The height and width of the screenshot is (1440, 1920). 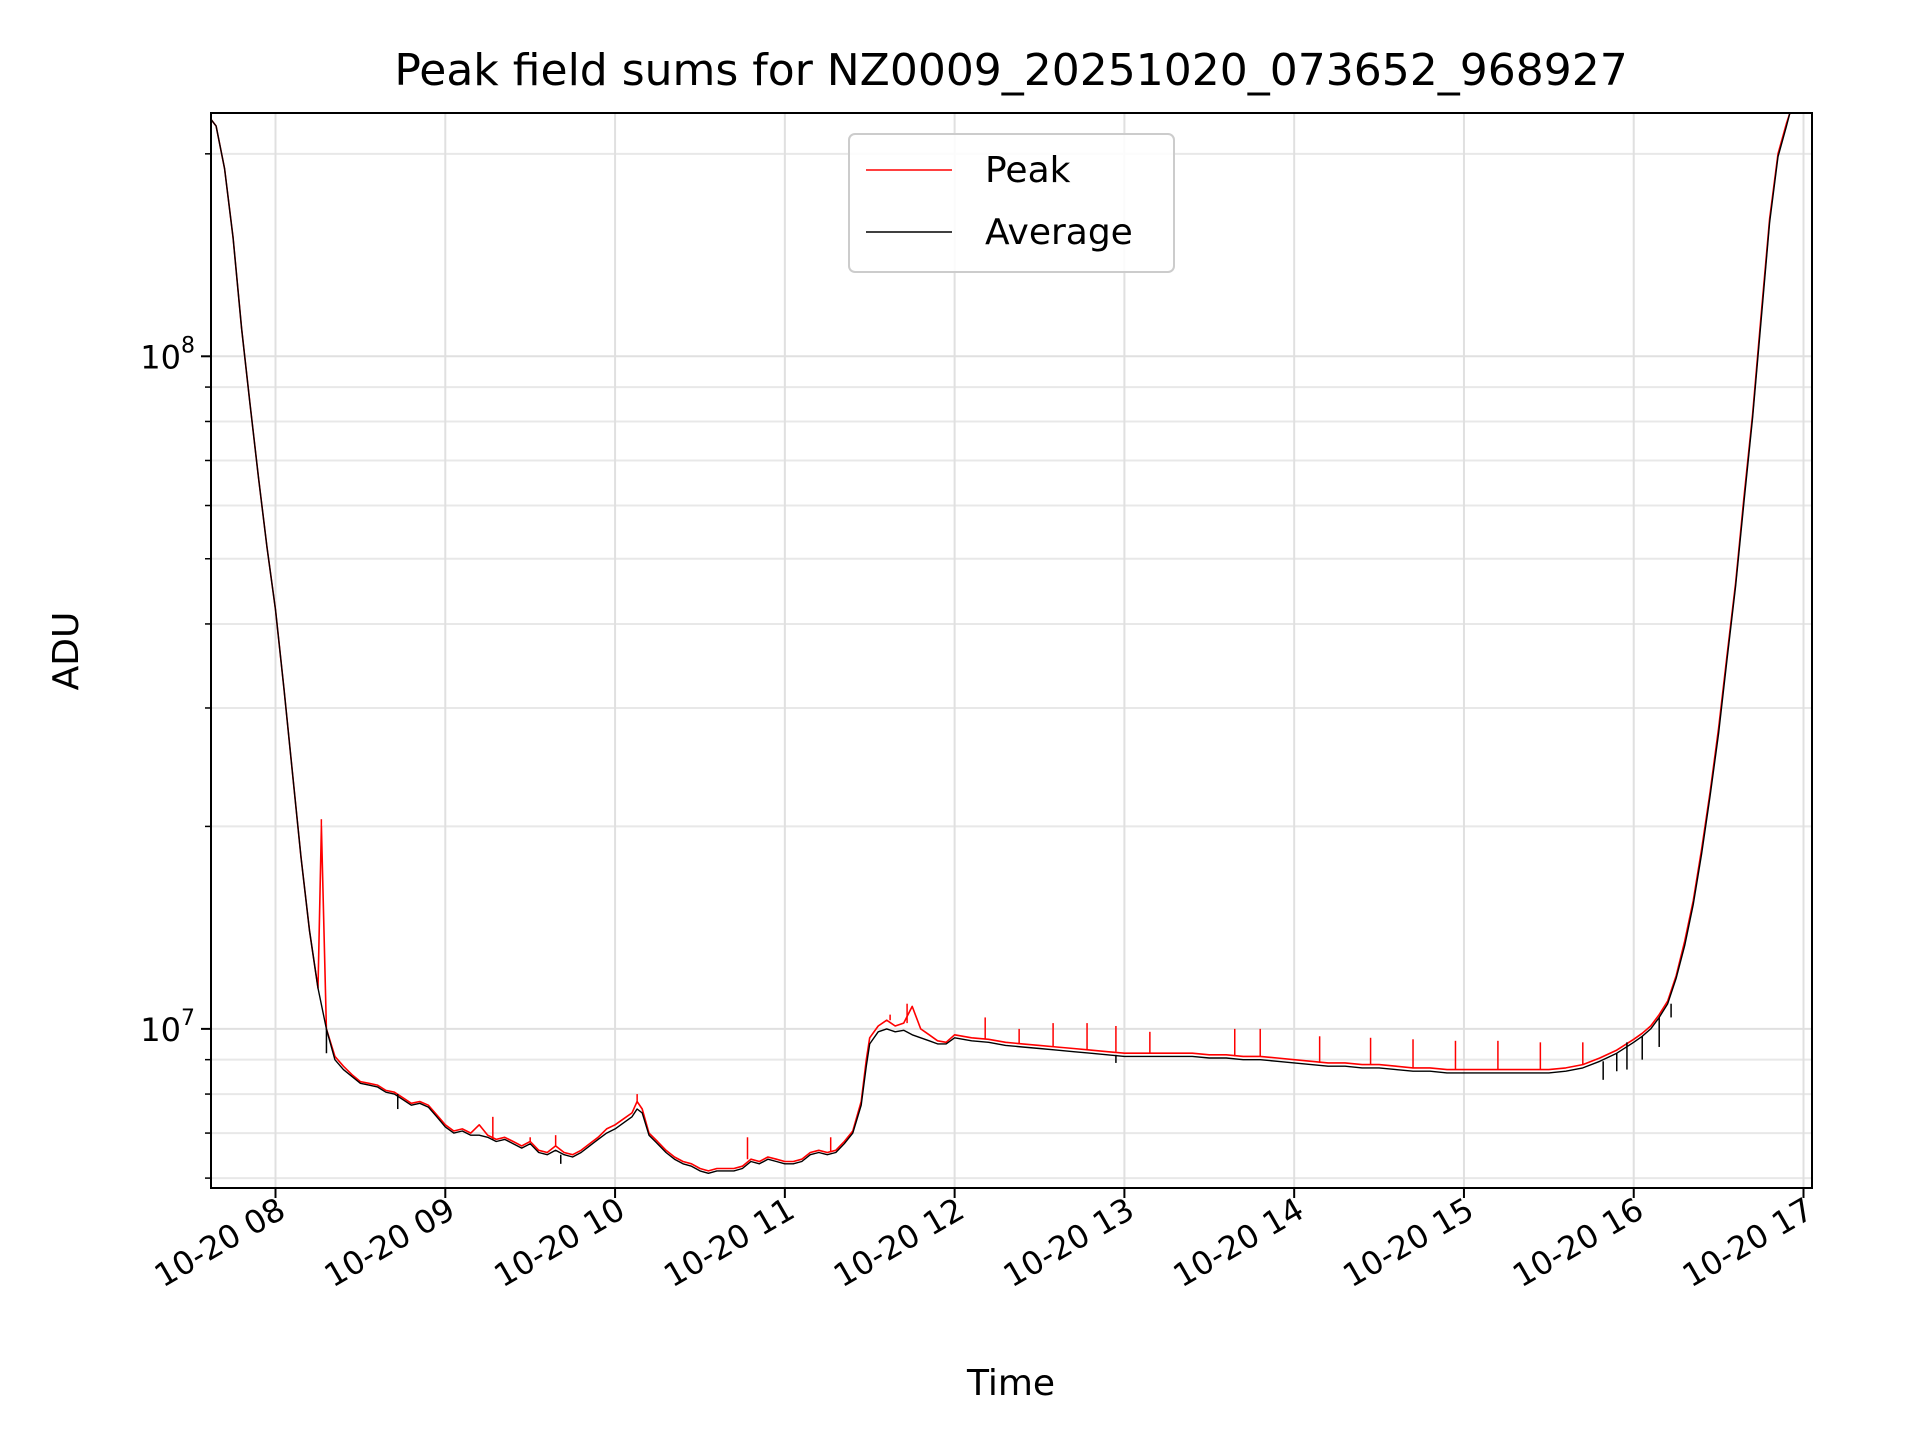 I want to click on x-axis-label: Time, so click(x=1010, y=1383).